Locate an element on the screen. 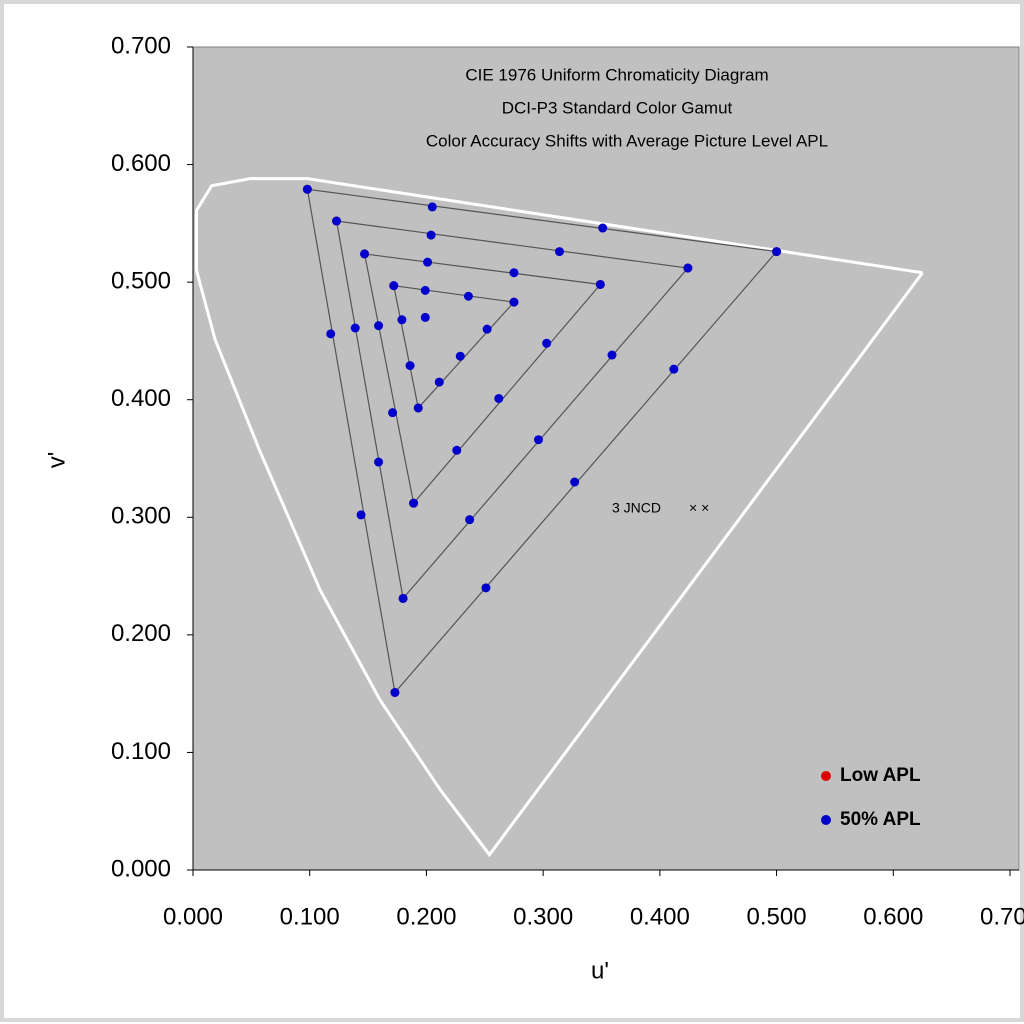 Image resolution: width=1024 pixels, height=1024 pixels. x-tick-label: 0.400 is located at coordinates (660, 916).